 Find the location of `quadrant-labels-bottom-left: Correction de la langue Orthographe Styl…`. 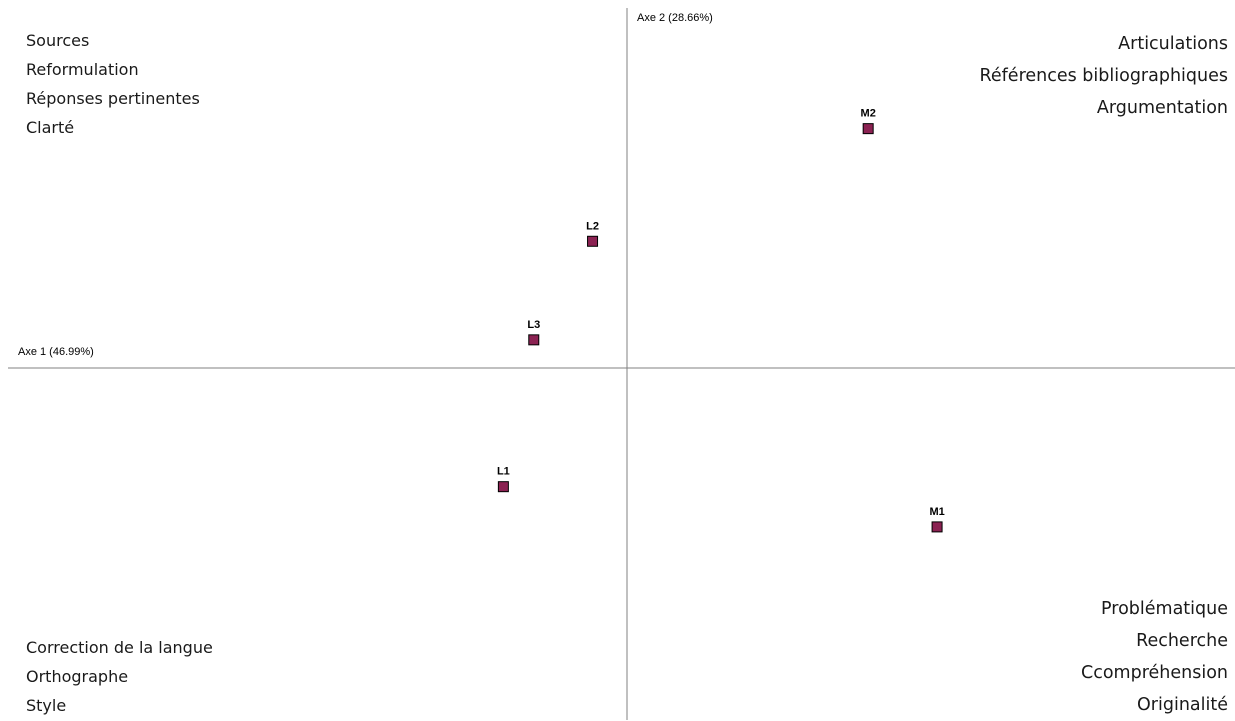

quadrant-labels-bottom-left: Correction de la langue Orthographe Styl… is located at coordinates (119, 676).